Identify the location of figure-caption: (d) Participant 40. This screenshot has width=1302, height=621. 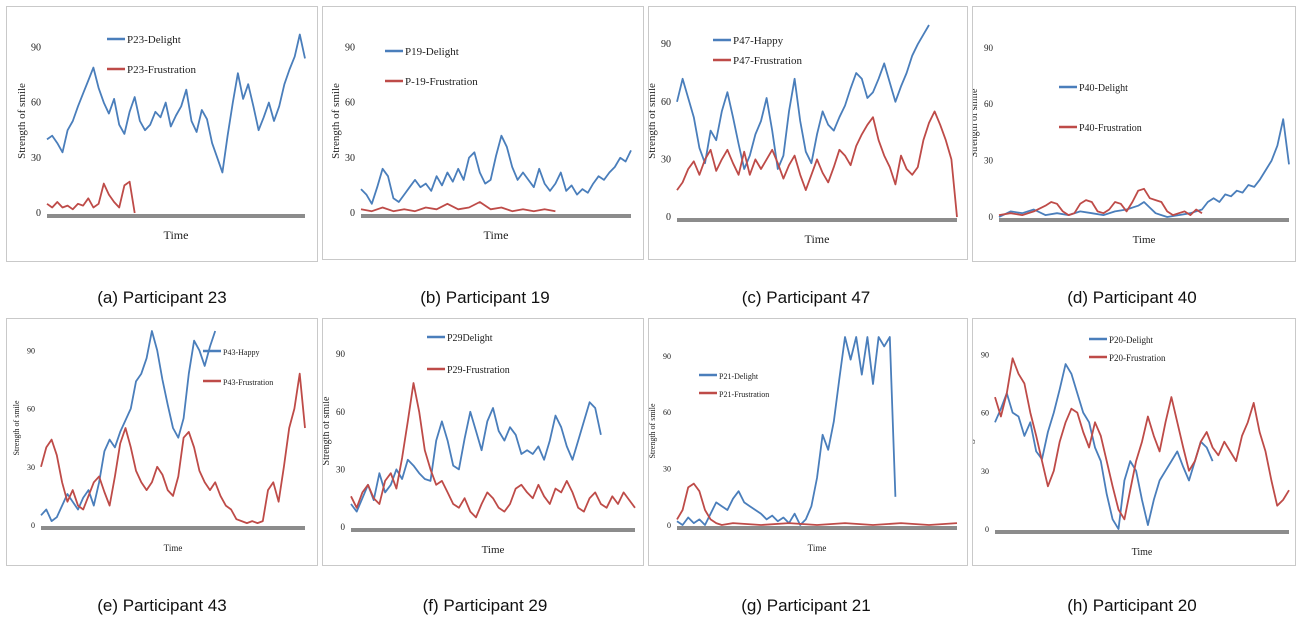
(1132, 297).